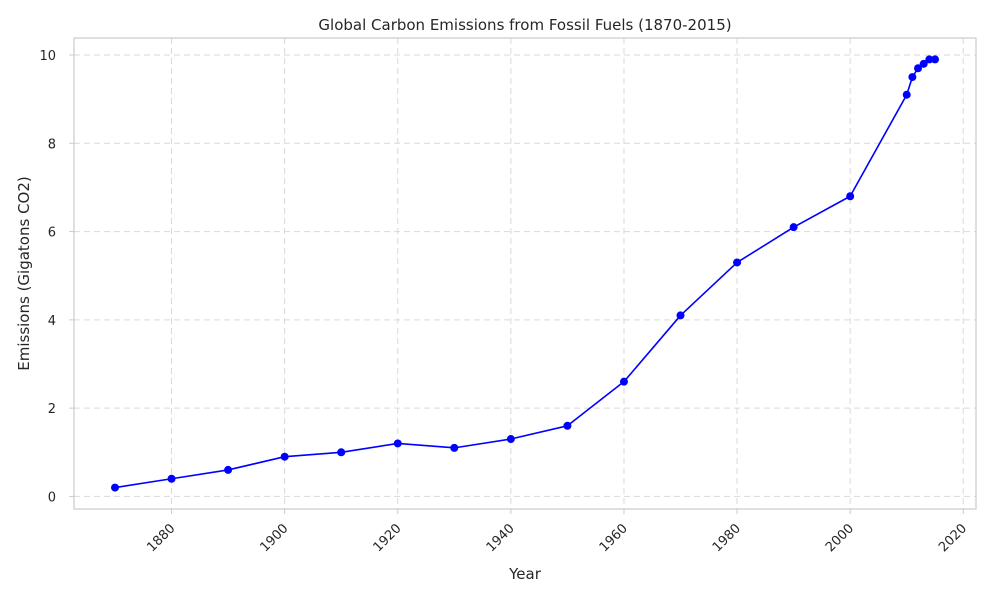  I want to click on y-axis-label: Emissions (Gigatons CO2), so click(24, 273).